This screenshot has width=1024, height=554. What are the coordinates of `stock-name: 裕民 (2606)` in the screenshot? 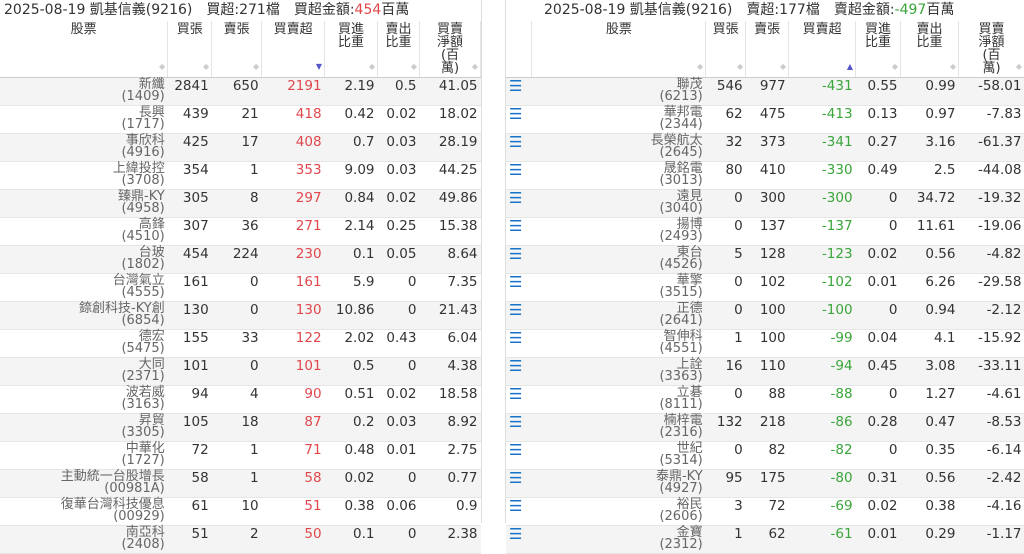 It's located at (618, 511).